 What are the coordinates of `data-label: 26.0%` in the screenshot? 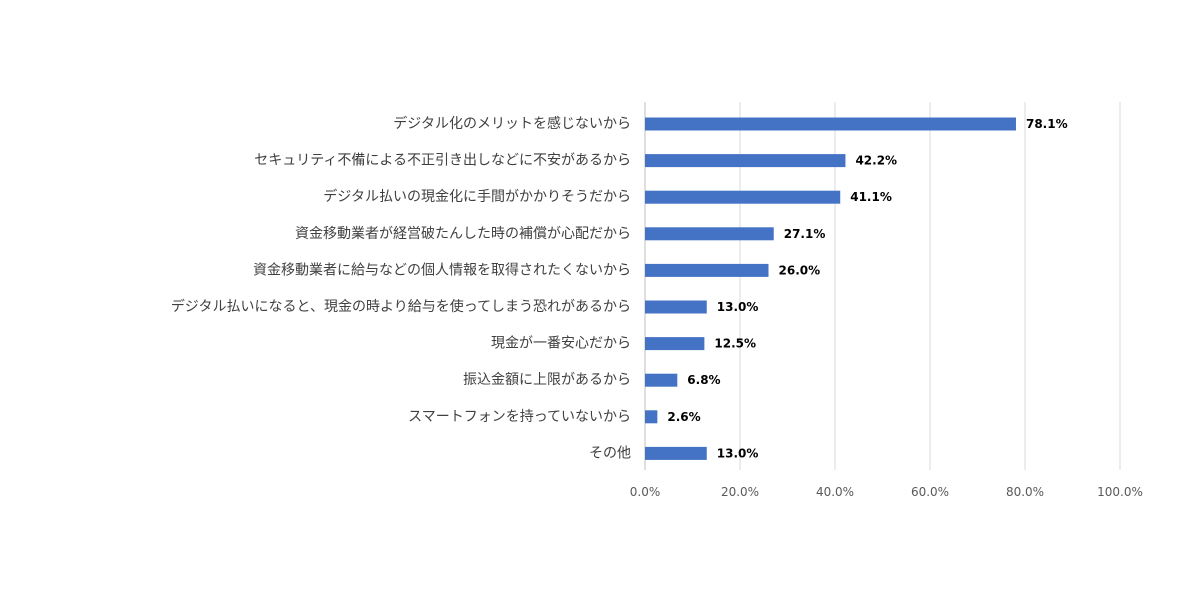 It's located at (800, 270).